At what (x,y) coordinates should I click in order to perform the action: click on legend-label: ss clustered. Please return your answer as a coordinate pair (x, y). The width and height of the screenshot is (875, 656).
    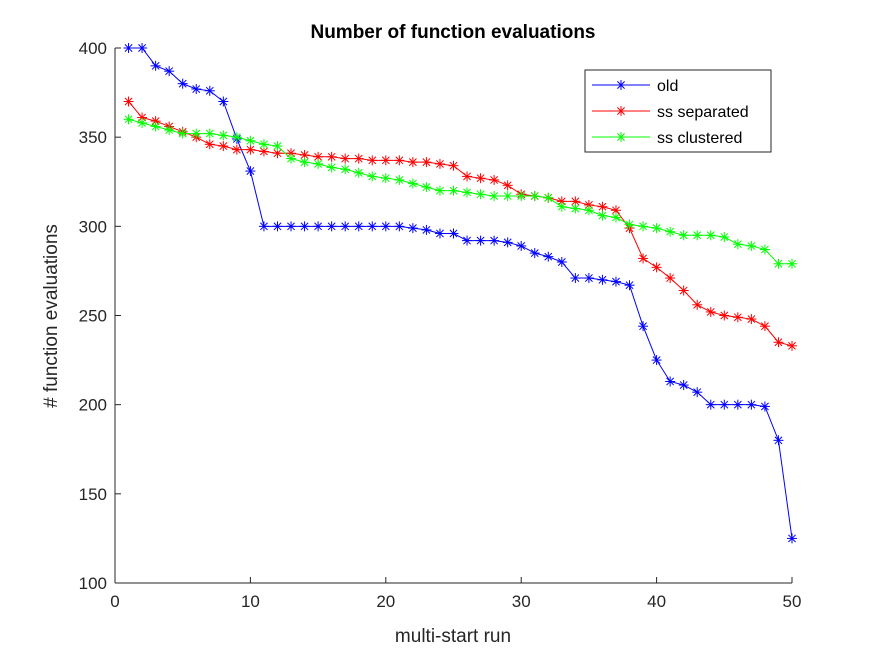
    Looking at the image, I should click on (699, 138).